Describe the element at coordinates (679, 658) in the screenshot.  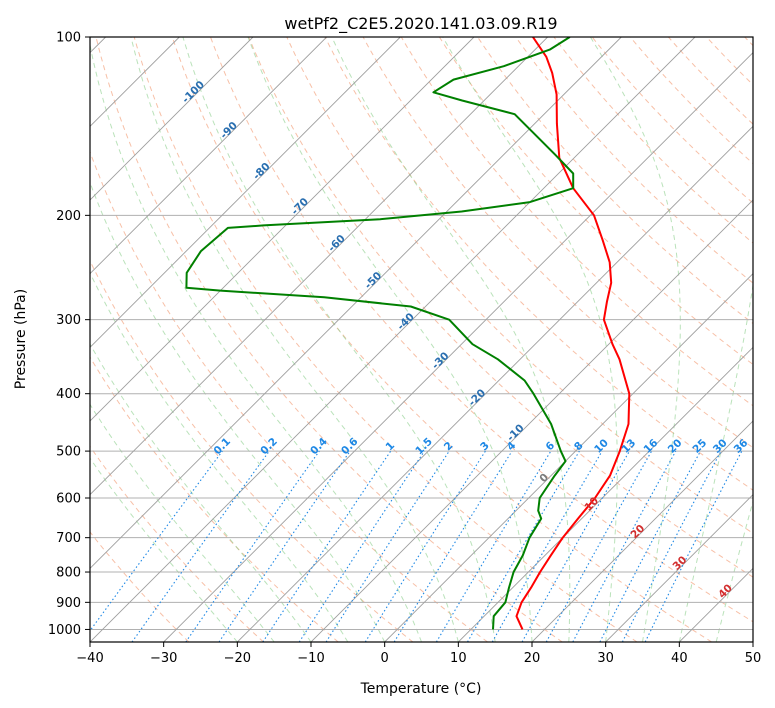
I see `x-tick-label: 40` at that location.